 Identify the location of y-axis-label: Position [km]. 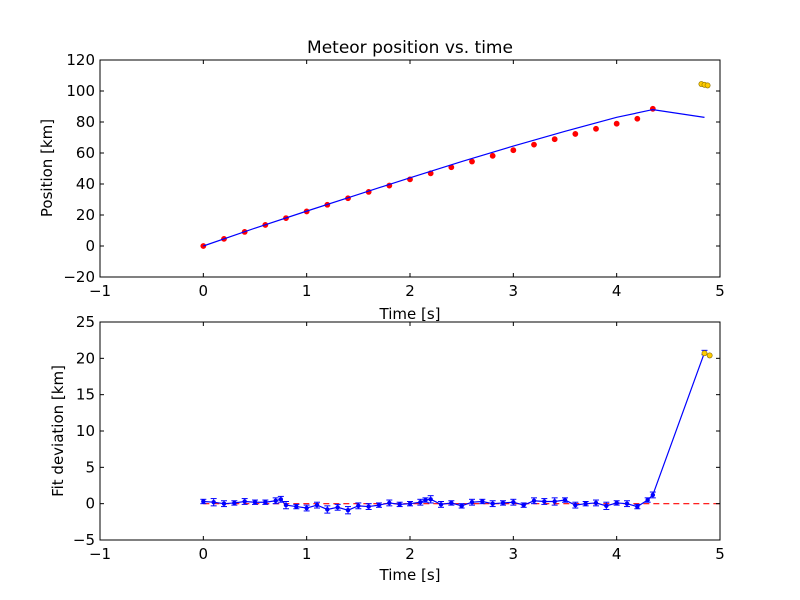
(47, 168).